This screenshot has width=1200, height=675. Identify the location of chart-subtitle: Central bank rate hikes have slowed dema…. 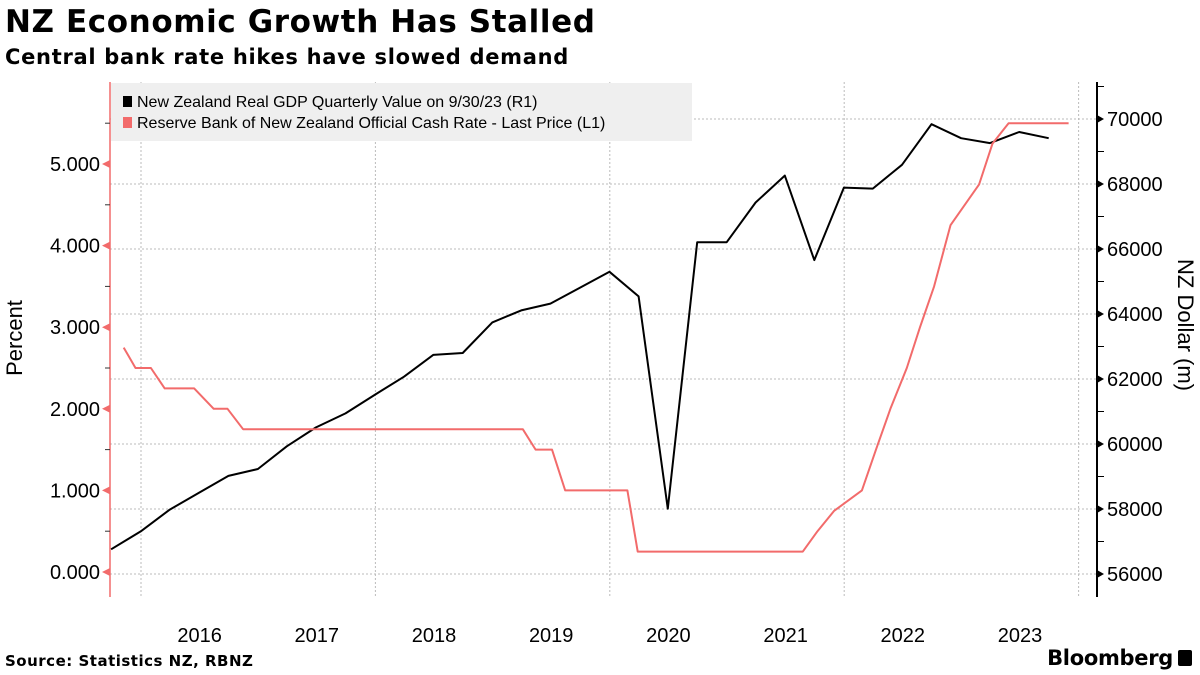
(287, 57).